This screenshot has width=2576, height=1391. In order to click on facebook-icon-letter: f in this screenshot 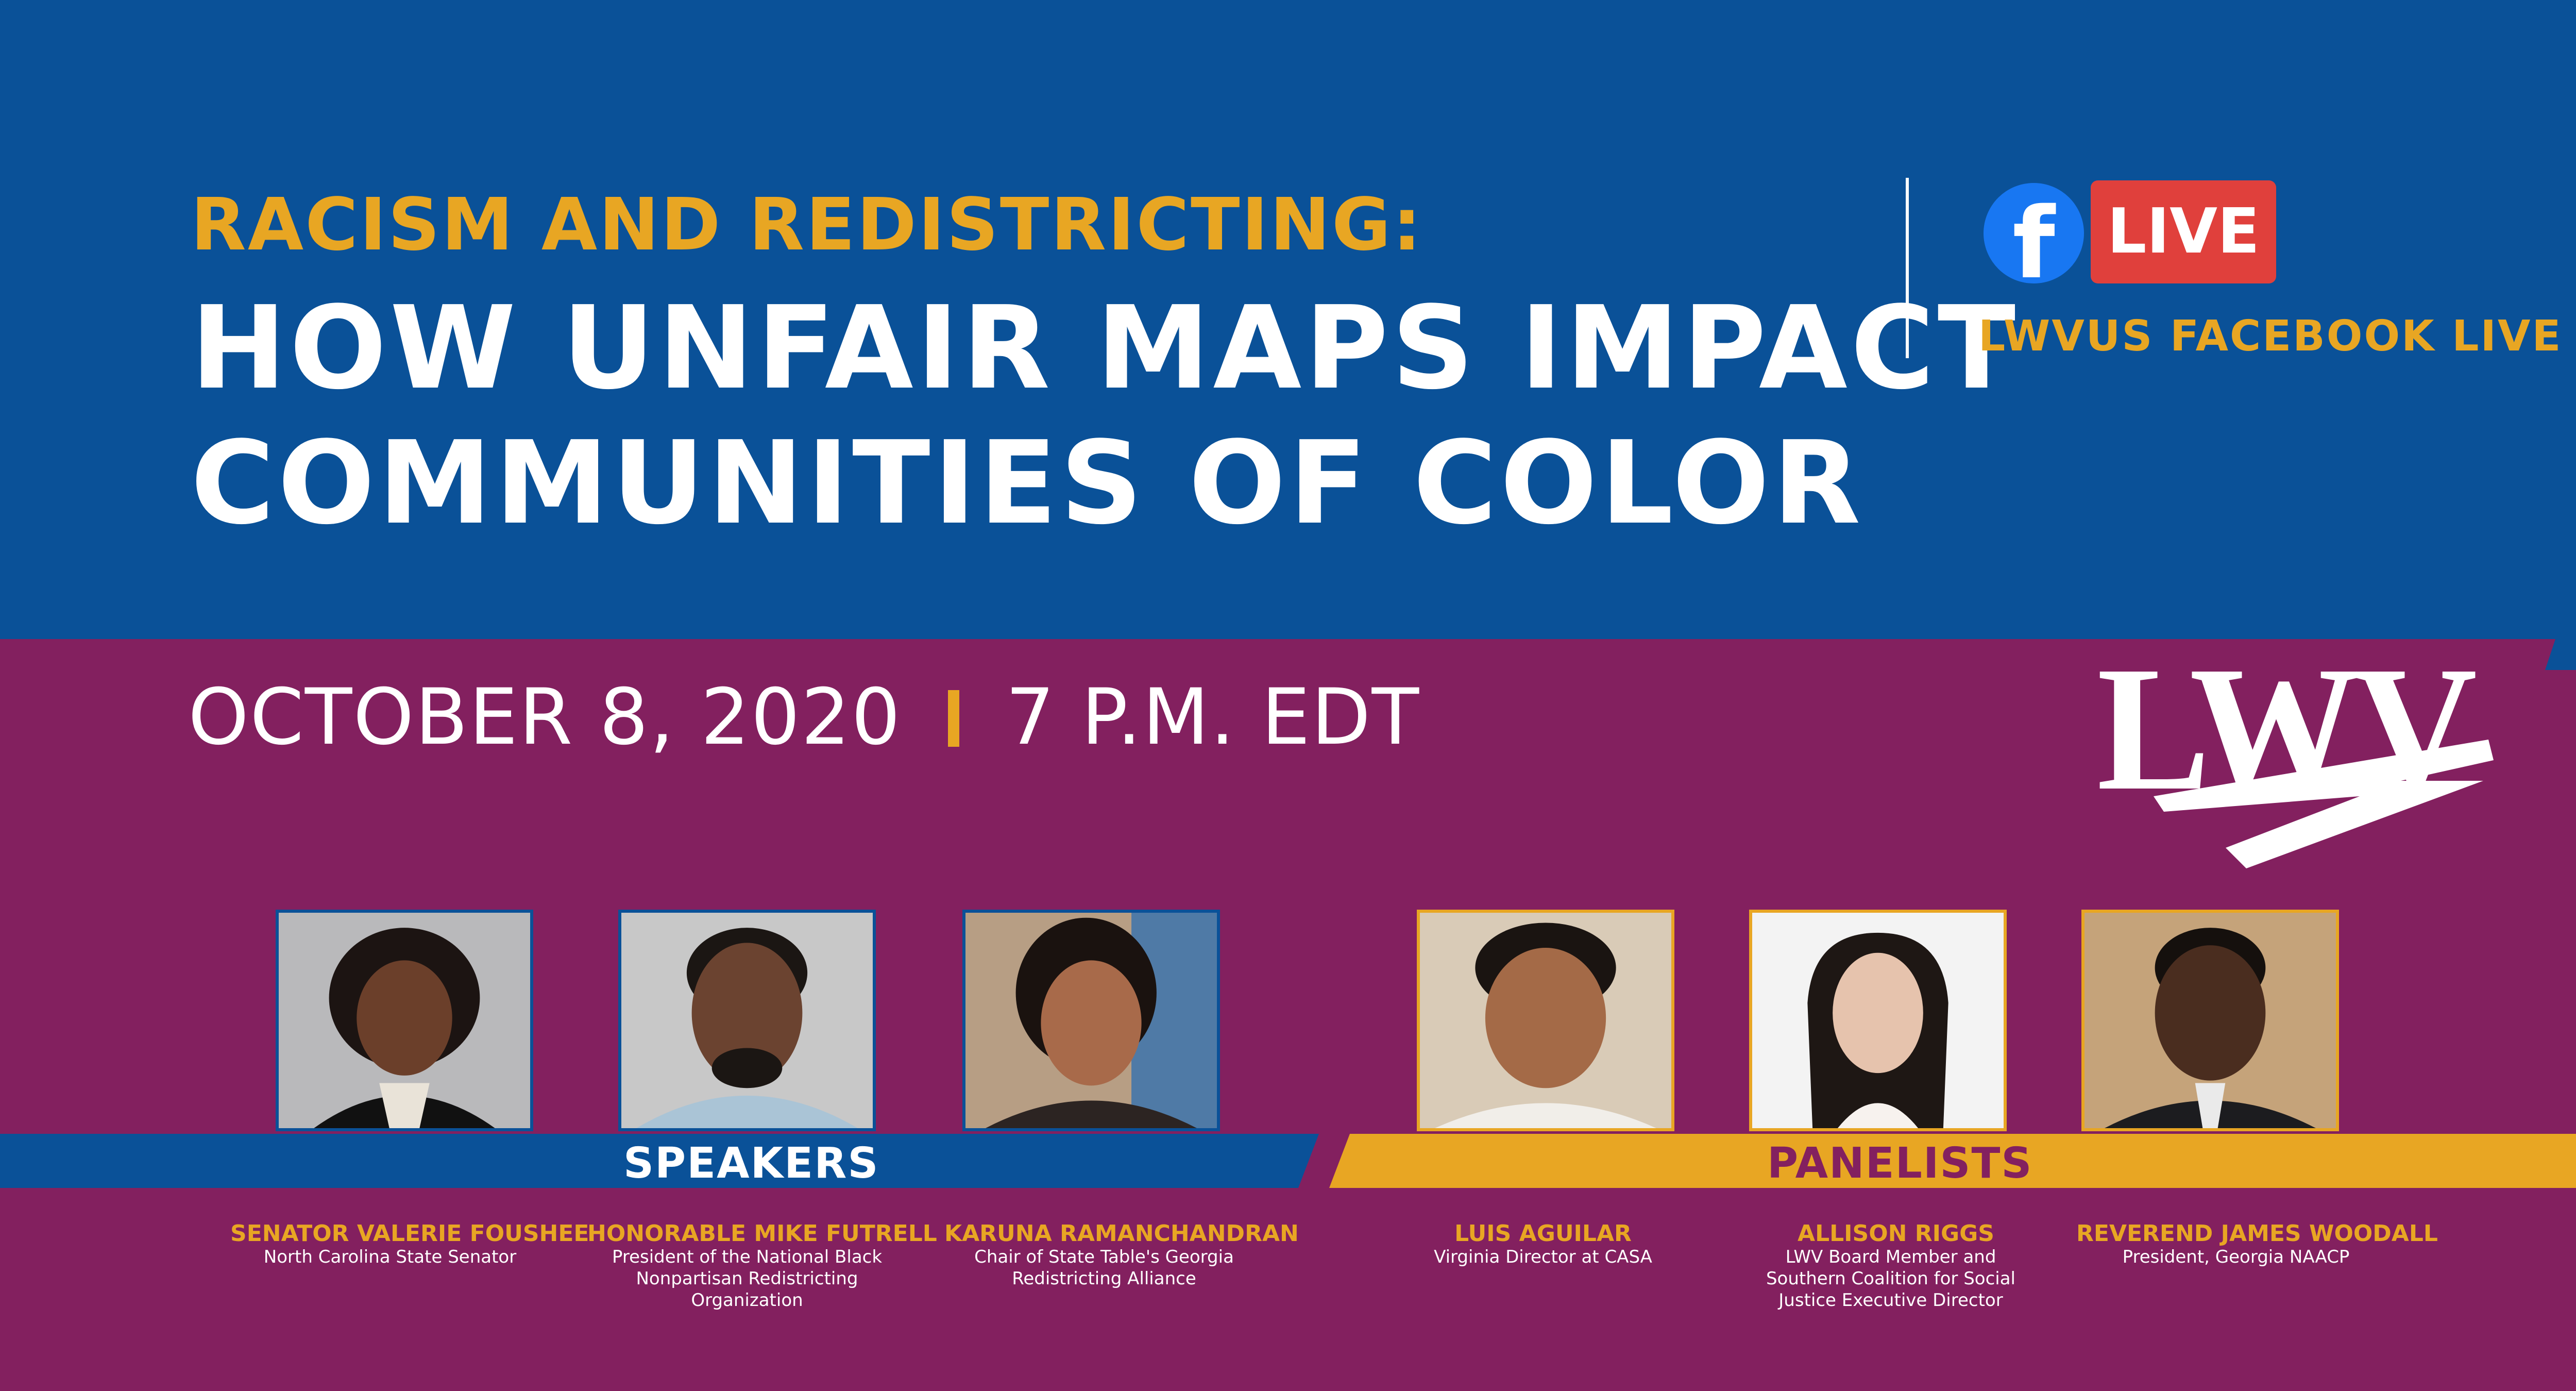, I will do `click(2033, 235)`.